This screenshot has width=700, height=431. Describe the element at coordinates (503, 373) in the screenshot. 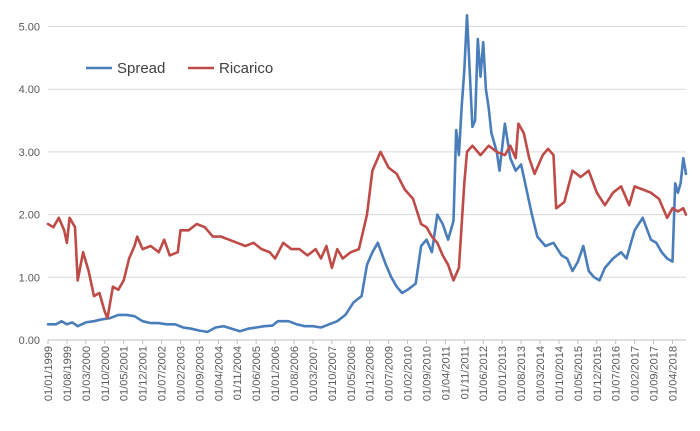

I see `x-tick-label: 01/01/2013` at that location.